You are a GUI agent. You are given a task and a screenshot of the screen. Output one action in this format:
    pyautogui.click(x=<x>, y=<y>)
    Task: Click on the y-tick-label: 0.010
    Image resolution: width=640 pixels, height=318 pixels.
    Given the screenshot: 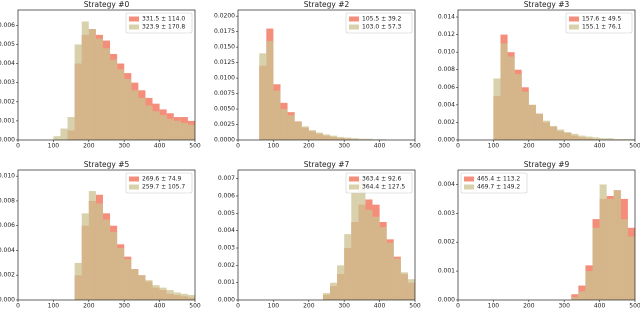 What is the action you would take?
    pyautogui.click(x=446, y=52)
    